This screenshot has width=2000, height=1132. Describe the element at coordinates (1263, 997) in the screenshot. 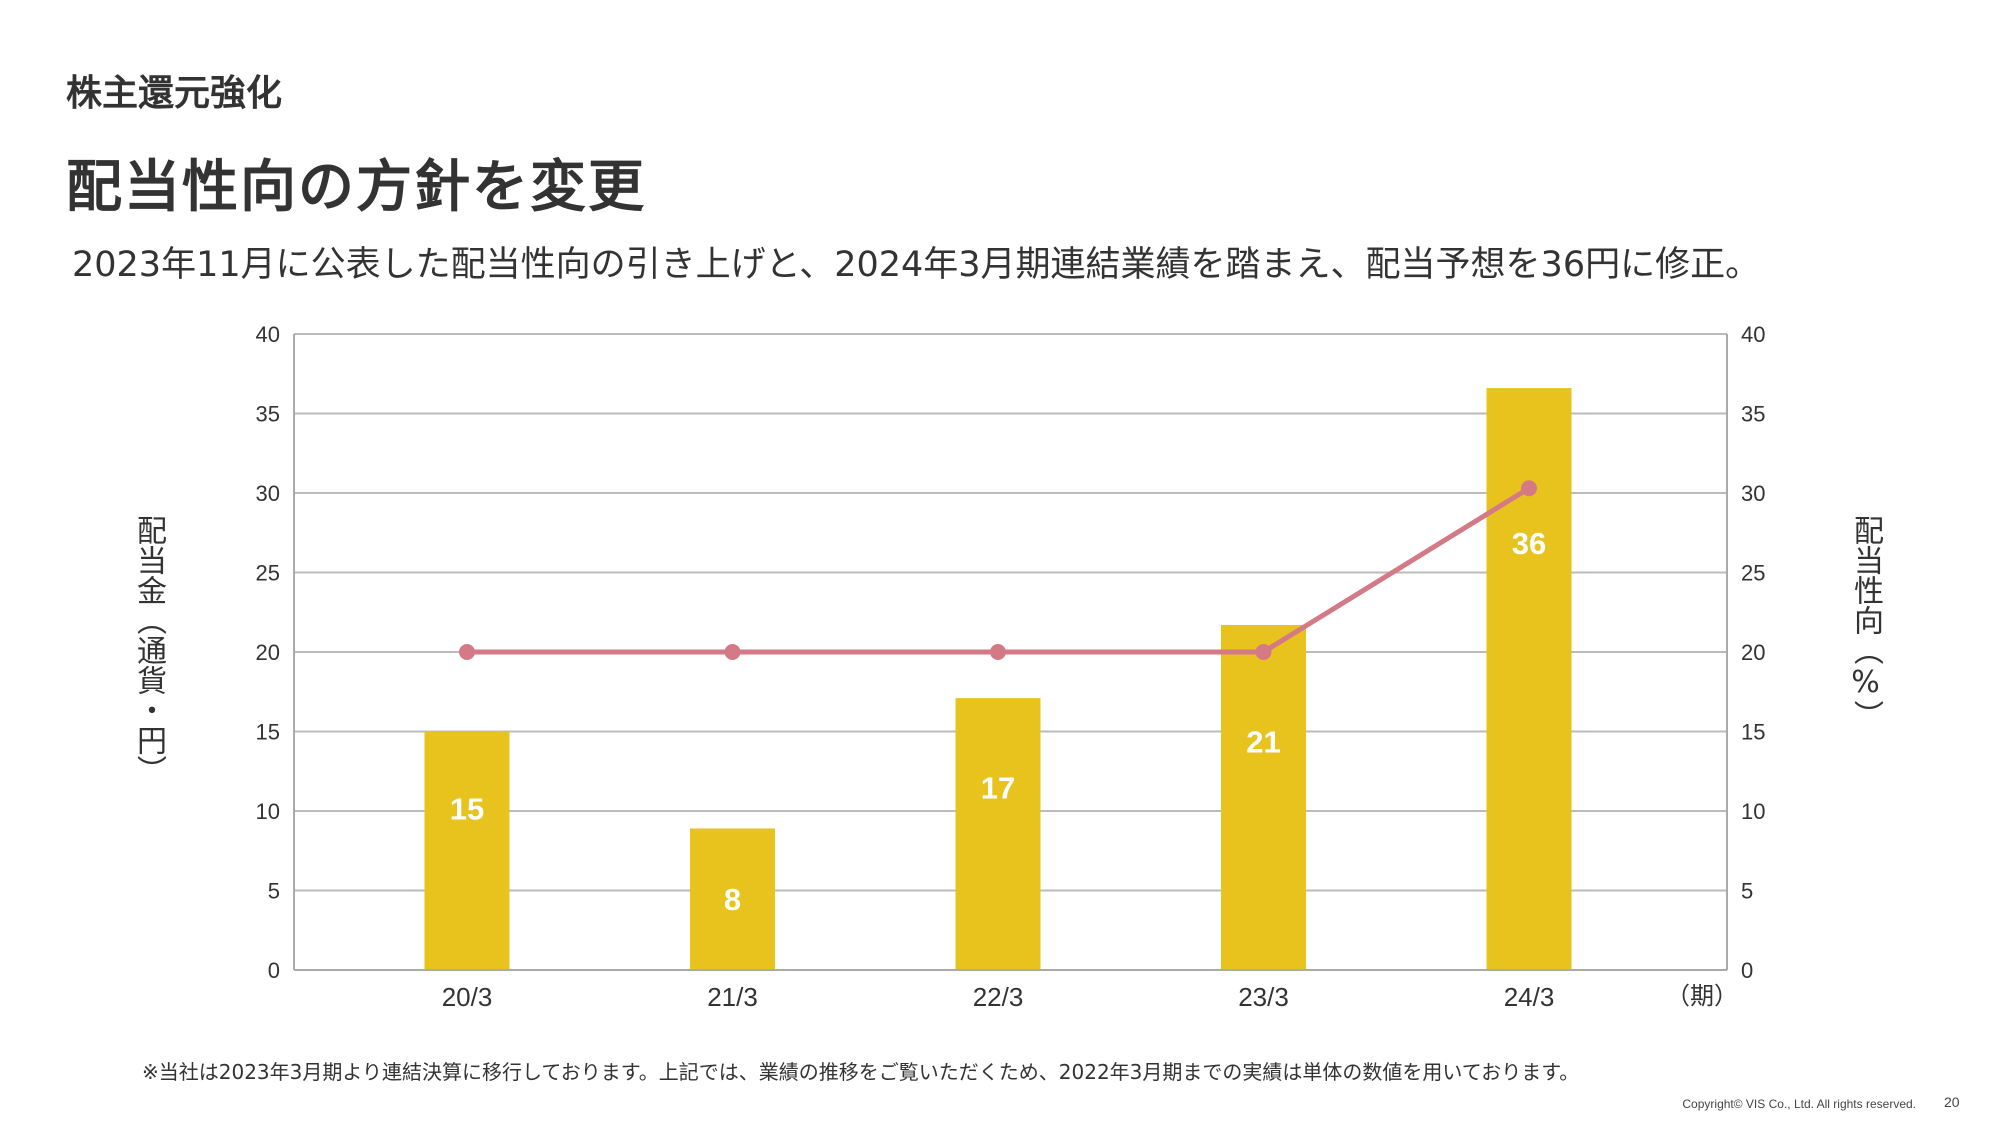

I see `x-tick-label: 23/3` at that location.